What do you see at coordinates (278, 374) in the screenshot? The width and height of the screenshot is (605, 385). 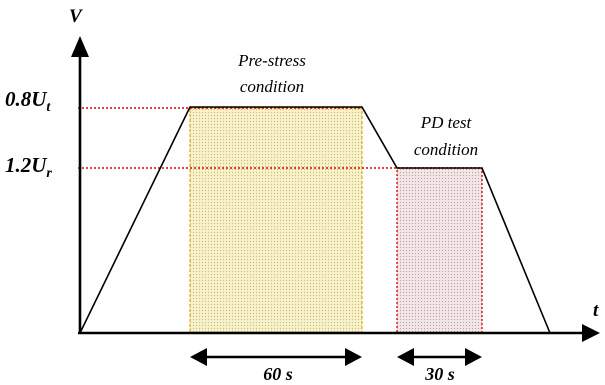 I see `pre-stress-duration-label: 60 s` at bounding box center [278, 374].